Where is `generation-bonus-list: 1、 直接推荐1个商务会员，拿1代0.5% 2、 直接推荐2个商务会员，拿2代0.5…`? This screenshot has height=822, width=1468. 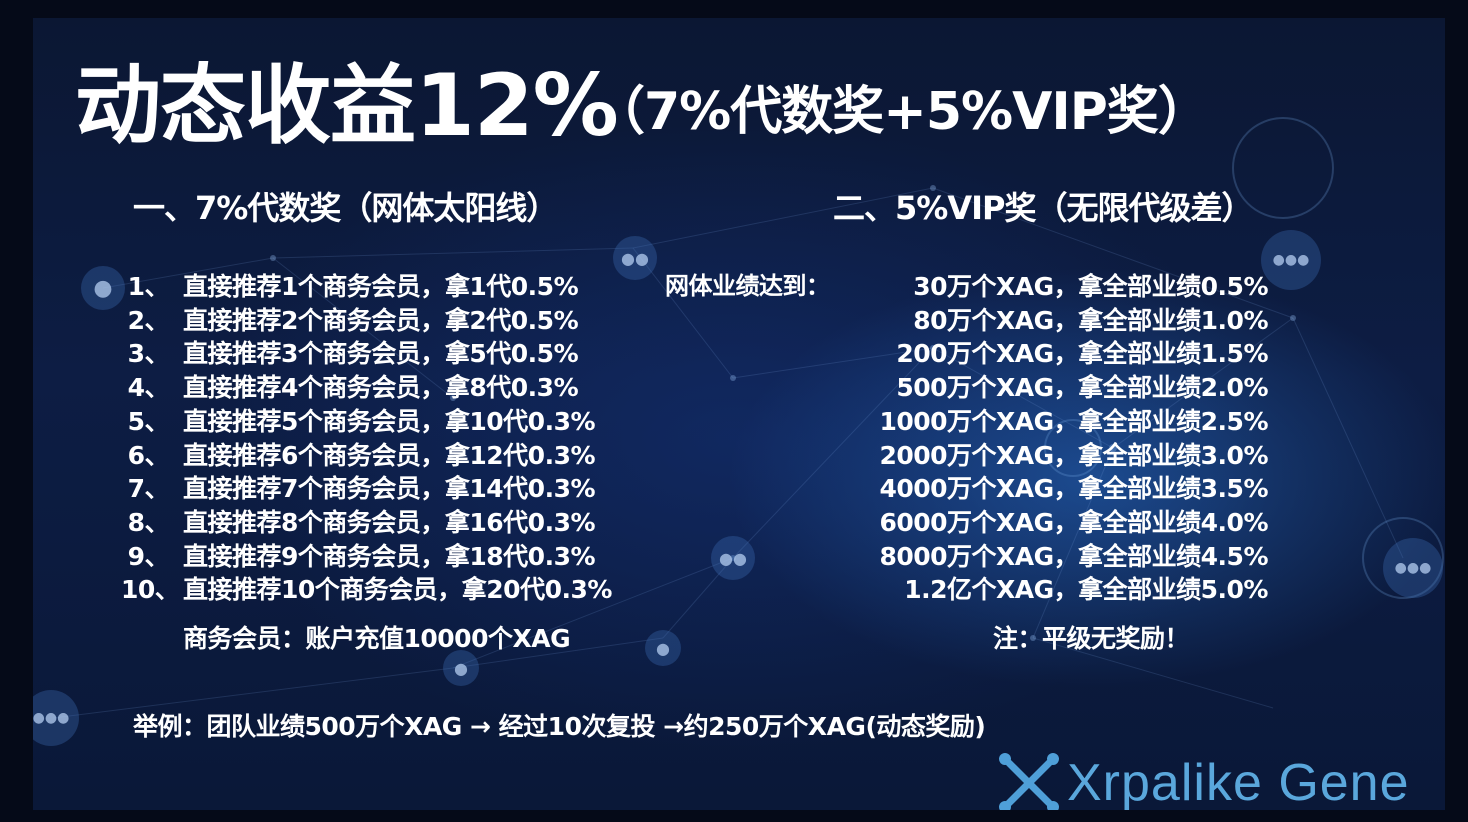
generation-bonus-list: 1、 直接推荐1个商务会员，拿1代0.5% 2、 直接推荐2个商务会员，拿2代0.5… is located at coordinates (366, 438).